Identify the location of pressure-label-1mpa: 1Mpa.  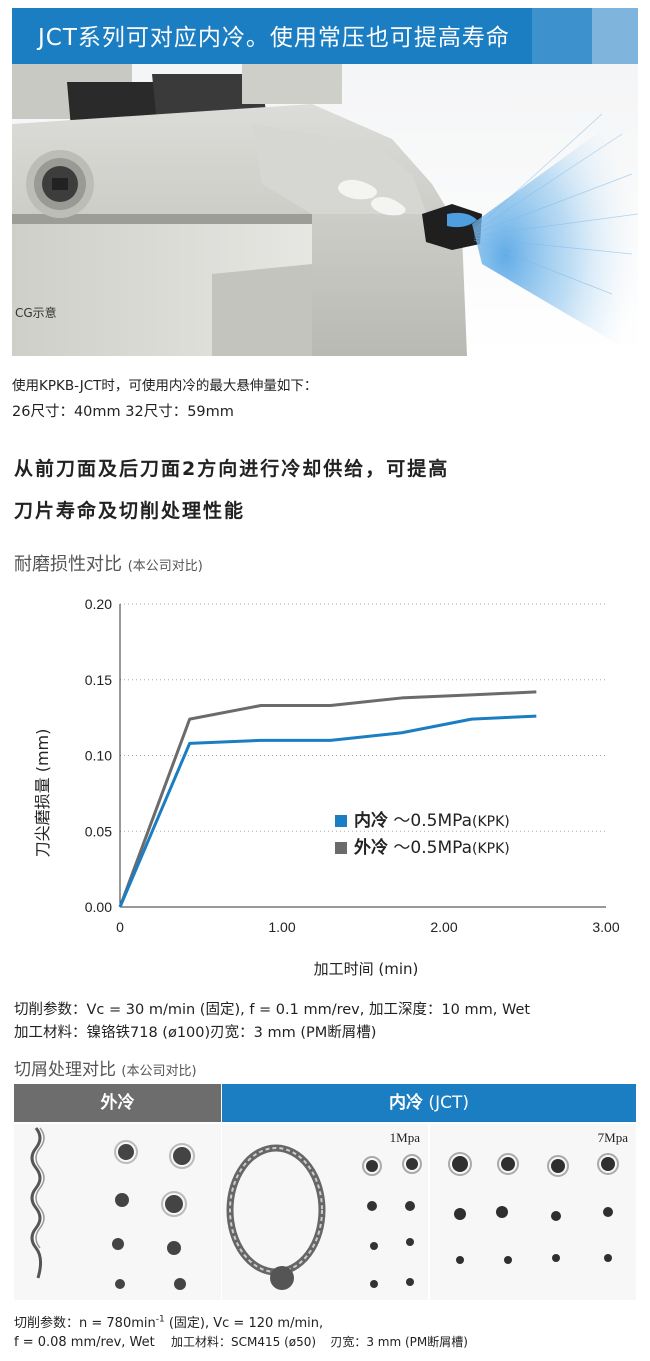
(404, 1137).